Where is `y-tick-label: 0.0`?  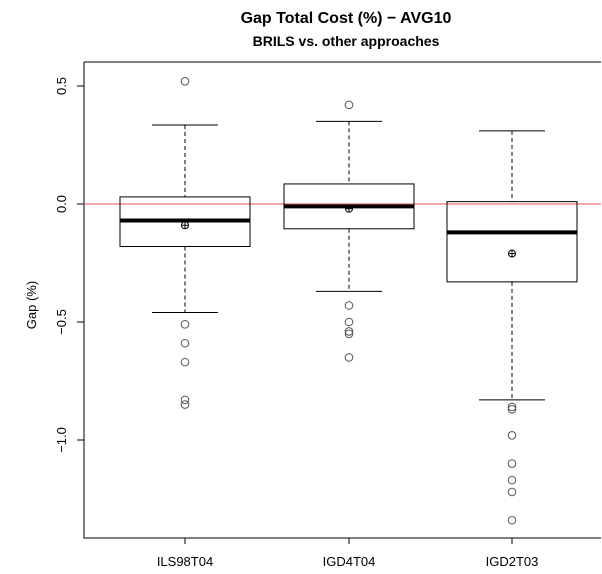
y-tick-label: 0.0 is located at coordinates (61, 204).